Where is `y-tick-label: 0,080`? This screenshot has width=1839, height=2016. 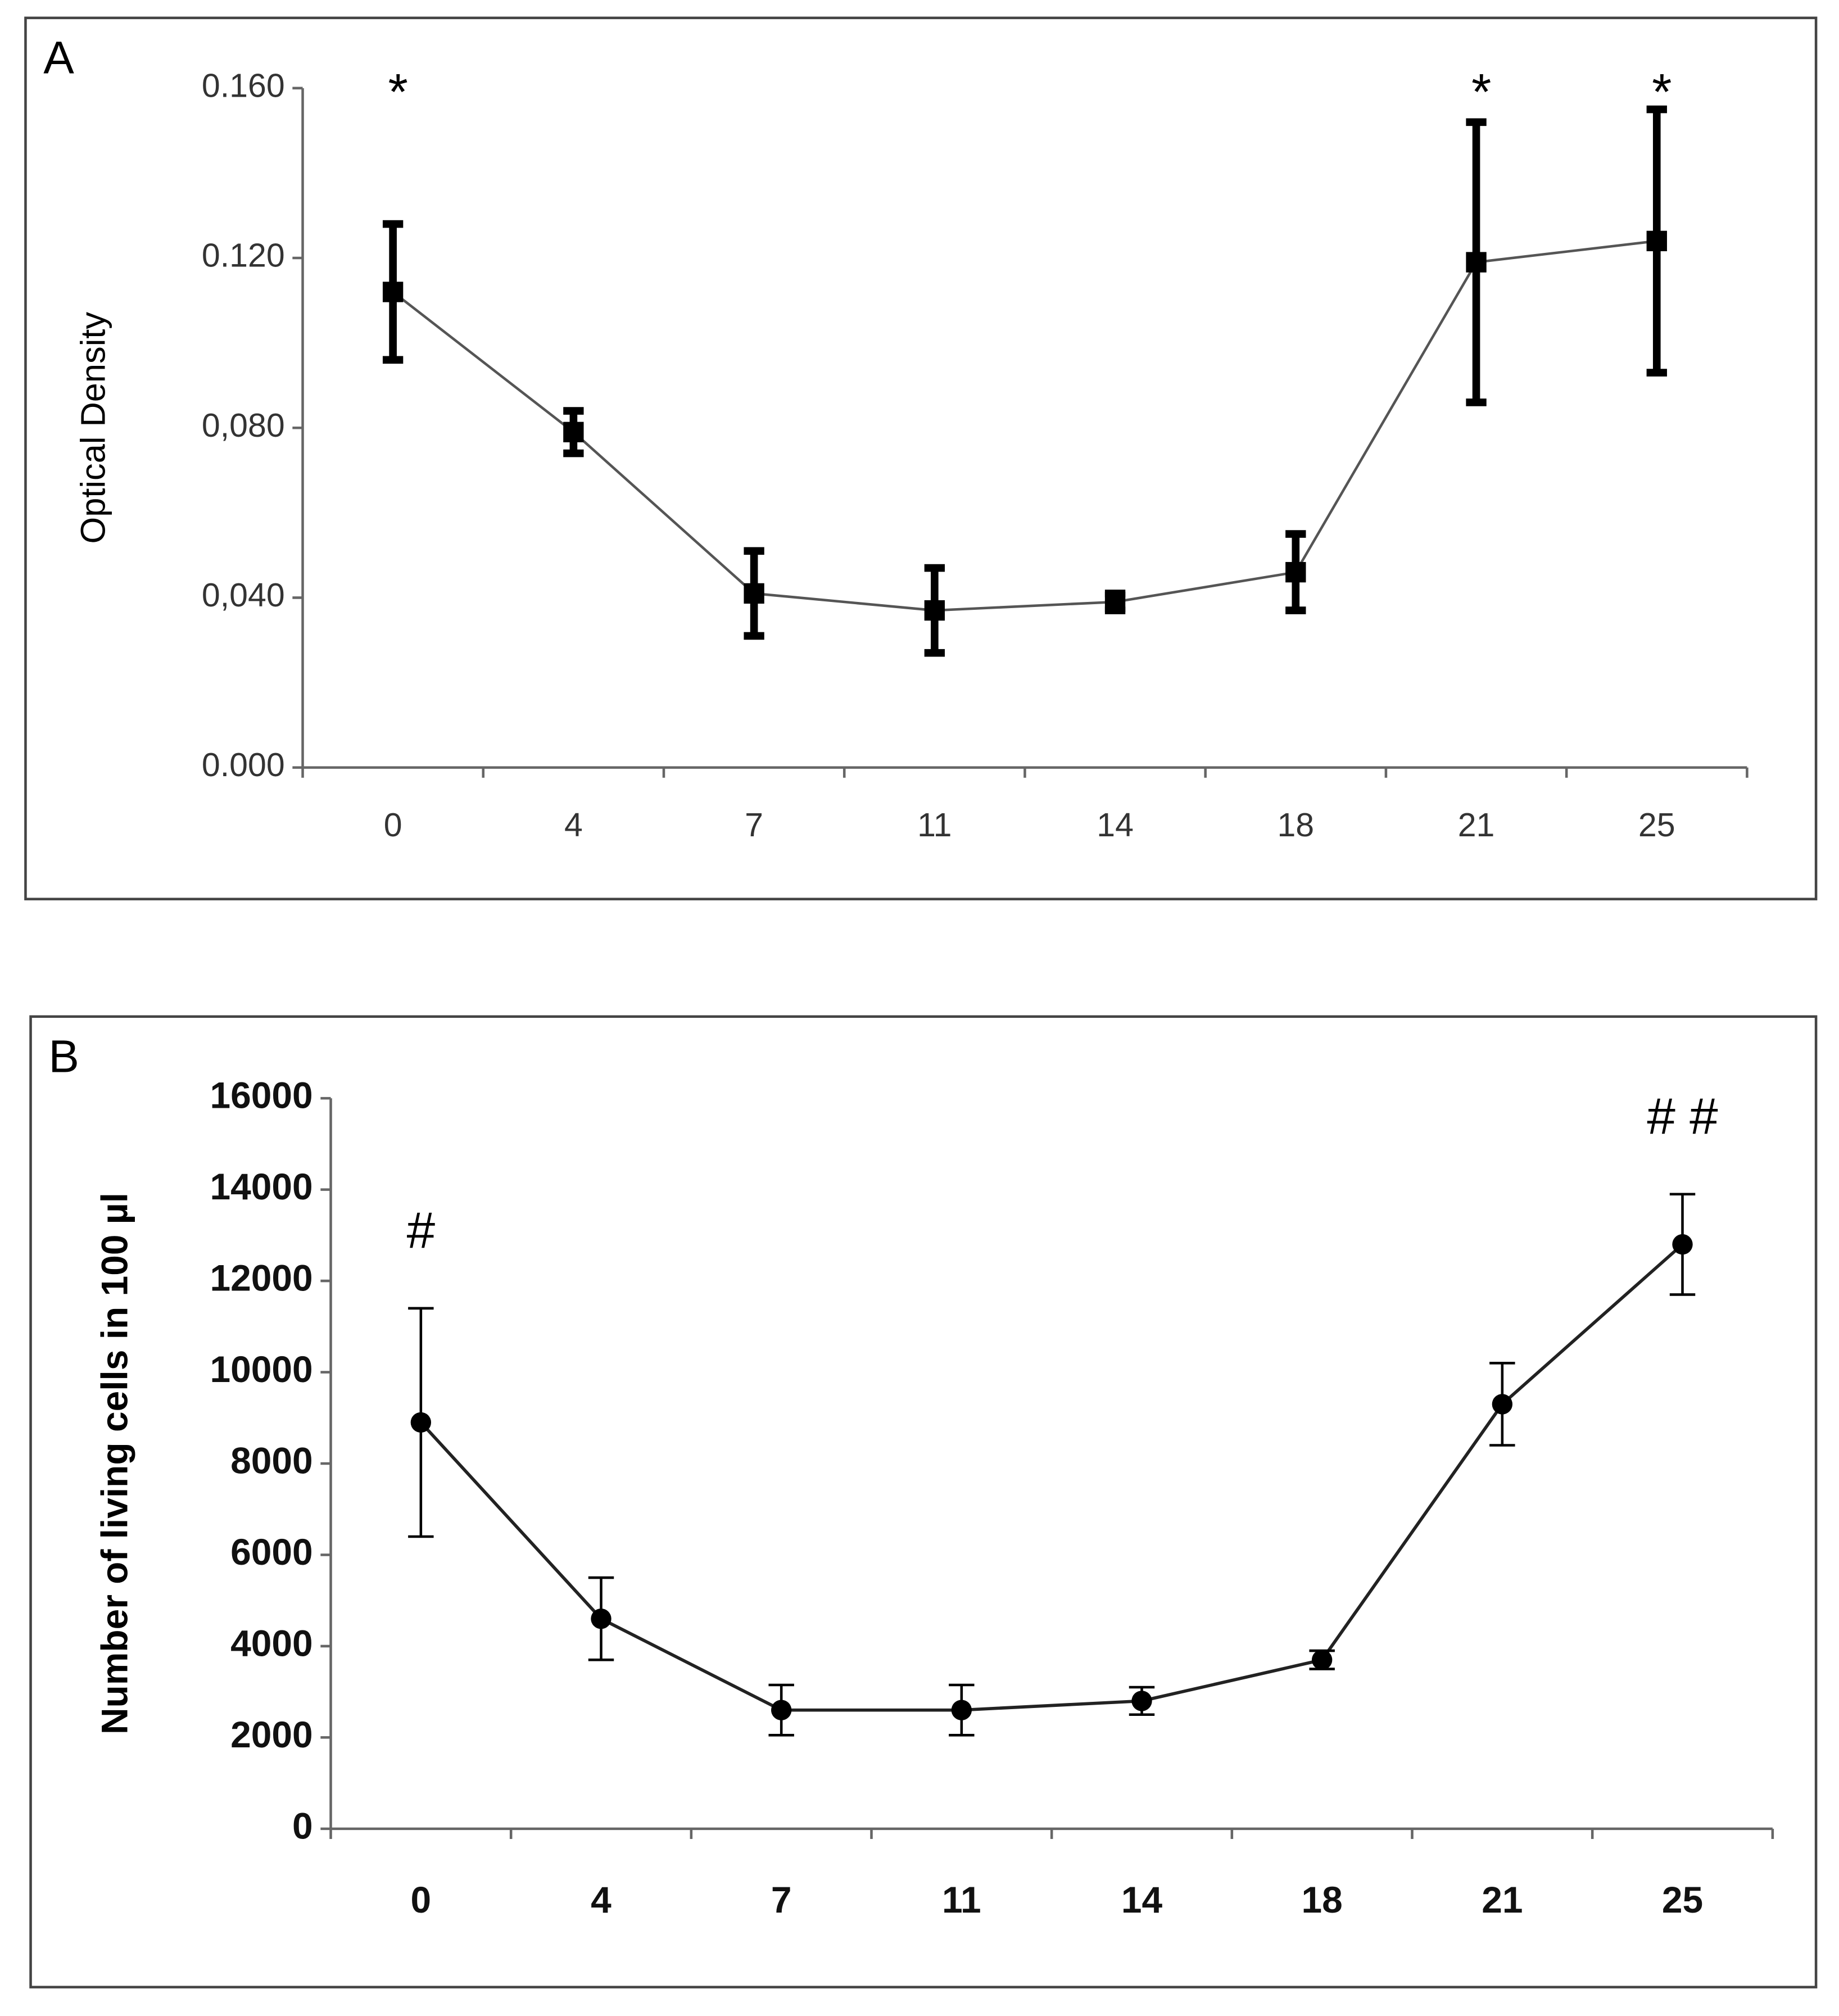
y-tick-label: 0,080 is located at coordinates (243, 425).